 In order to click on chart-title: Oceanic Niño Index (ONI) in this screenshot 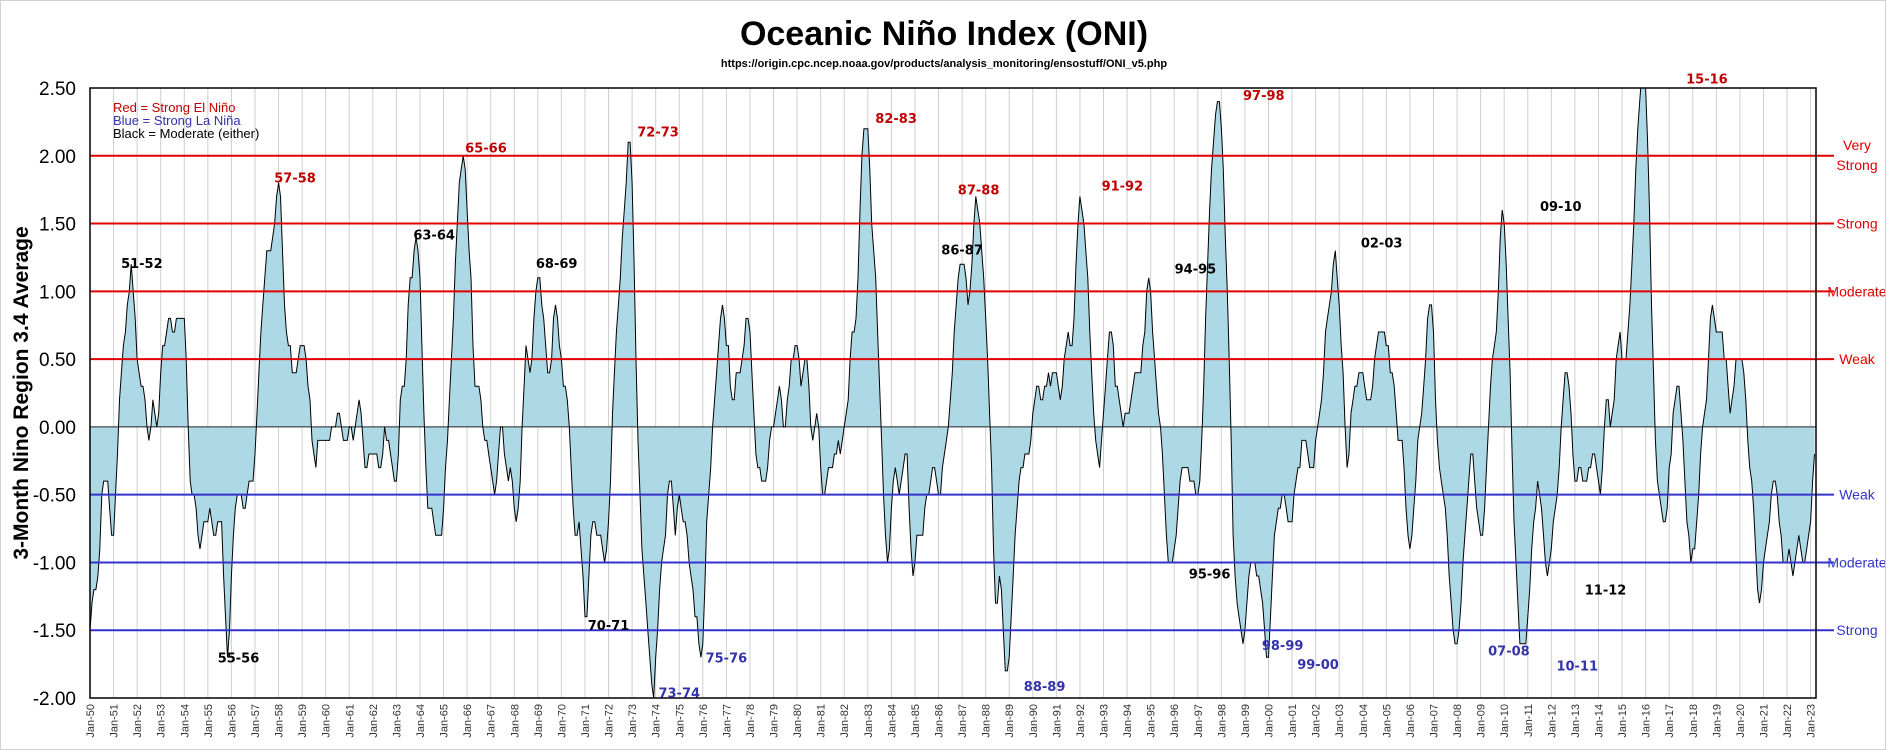, I will do `click(944, 34)`.